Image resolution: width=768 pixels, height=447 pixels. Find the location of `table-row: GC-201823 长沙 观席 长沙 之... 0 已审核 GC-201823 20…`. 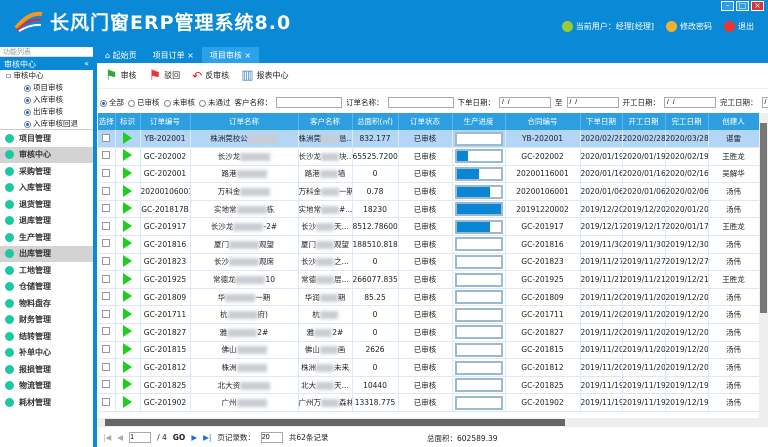

table-row: GC-201823 长沙 观席 长沙 之... 0 已审核 GC-201823 20… is located at coordinates (428, 262).